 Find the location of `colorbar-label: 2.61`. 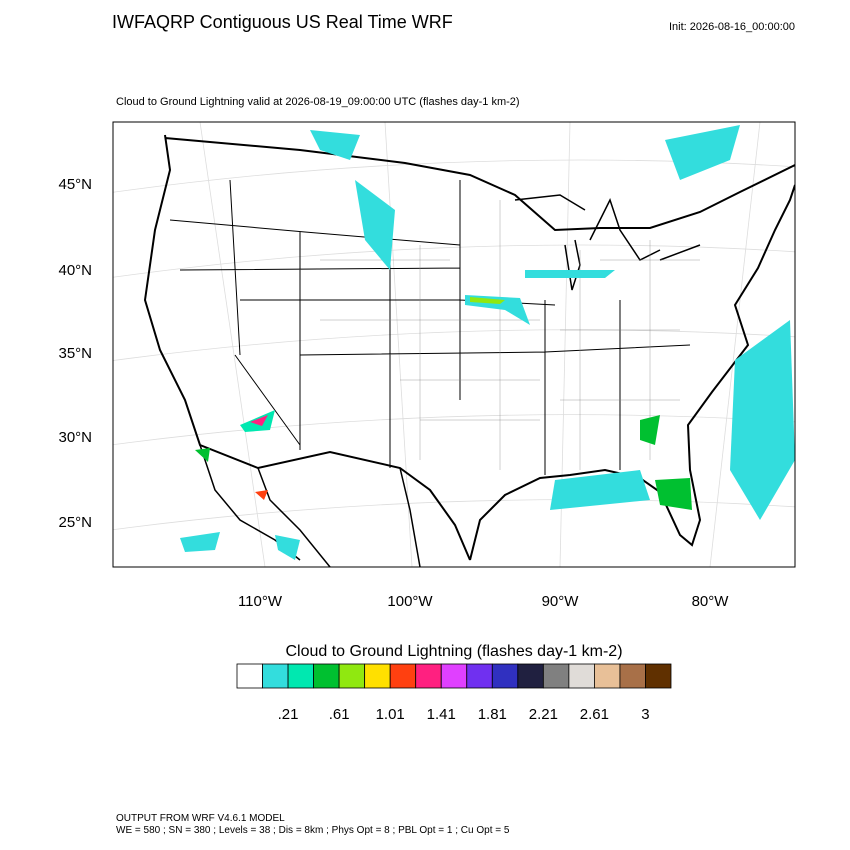

colorbar-label: 2.61 is located at coordinates (594, 714).